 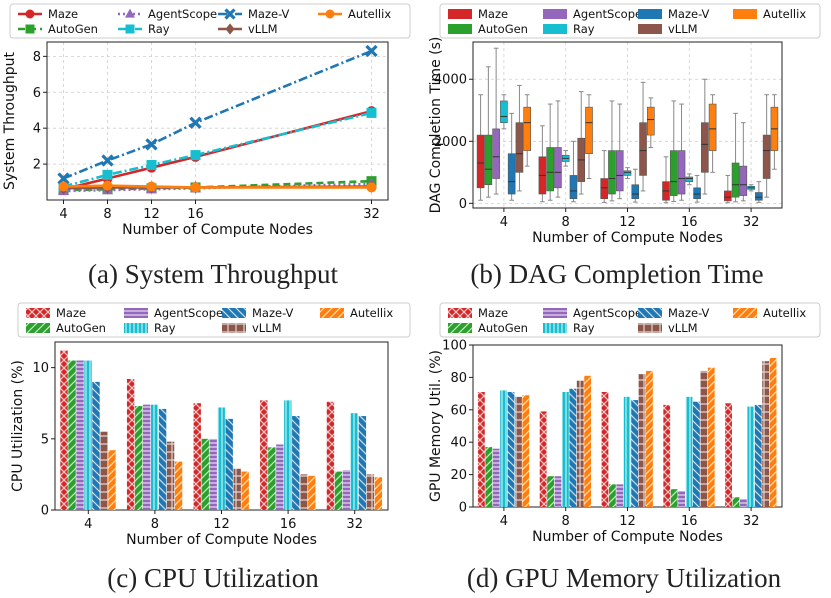 What do you see at coordinates (504, 521) in the screenshot?
I see `x-tick-label: 4` at bounding box center [504, 521].